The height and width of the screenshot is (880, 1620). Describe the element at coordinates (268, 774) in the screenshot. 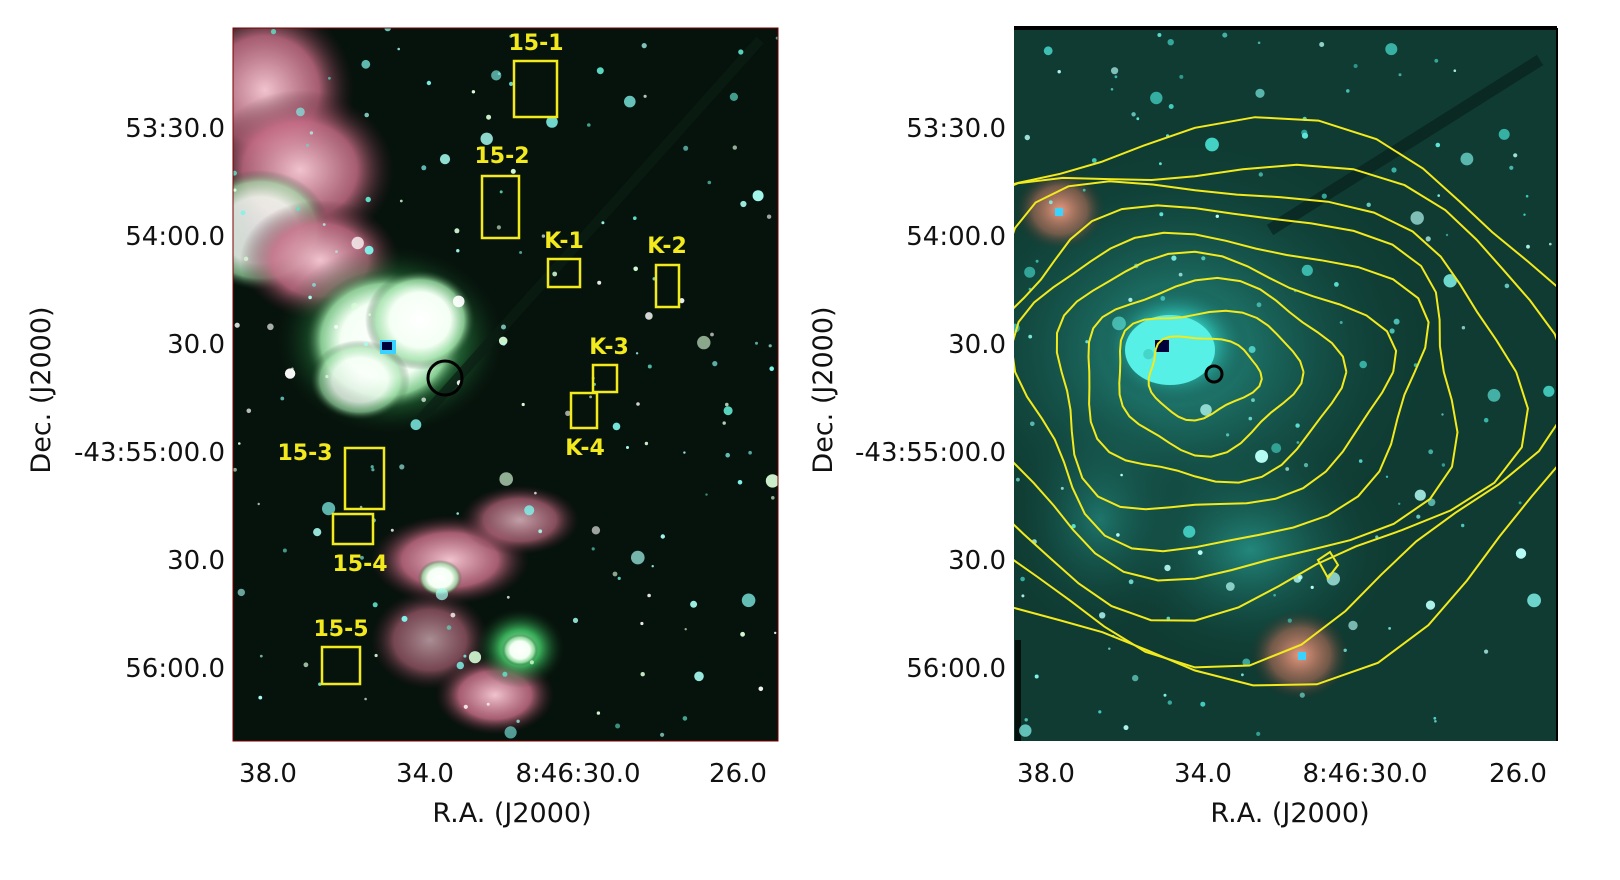

I see `ra-tick-label: 38.0` at that location.